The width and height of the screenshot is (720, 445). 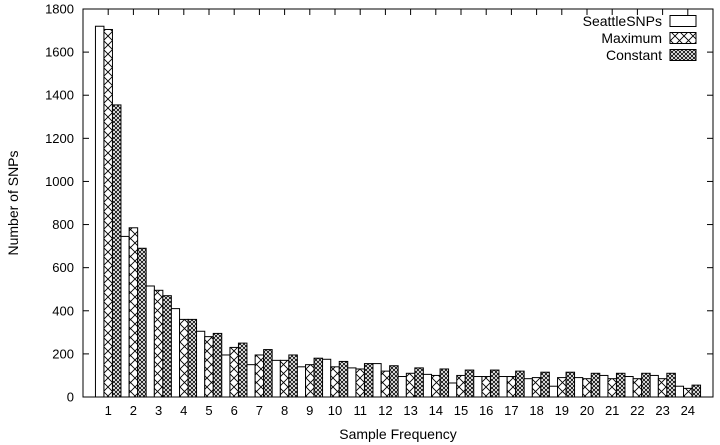 What do you see at coordinates (622, 21) in the screenshot?
I see `legend-label: SeattleSNPs` at bounding box center [622, 21].